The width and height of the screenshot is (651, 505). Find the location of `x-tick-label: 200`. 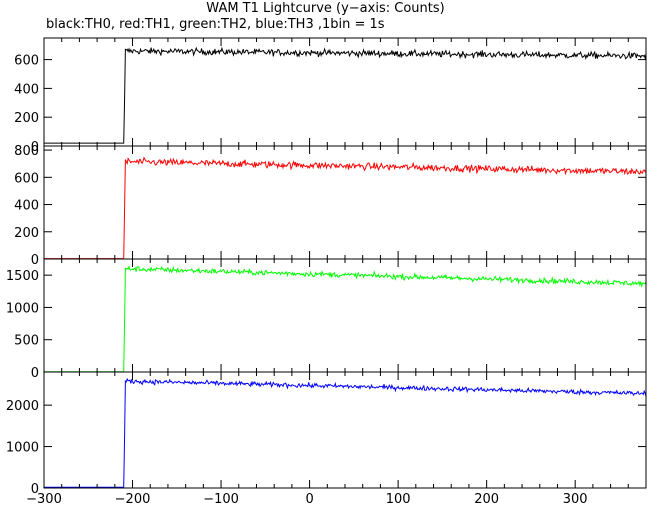

x-tick-label: 200 is located at coordinates (486, 498).